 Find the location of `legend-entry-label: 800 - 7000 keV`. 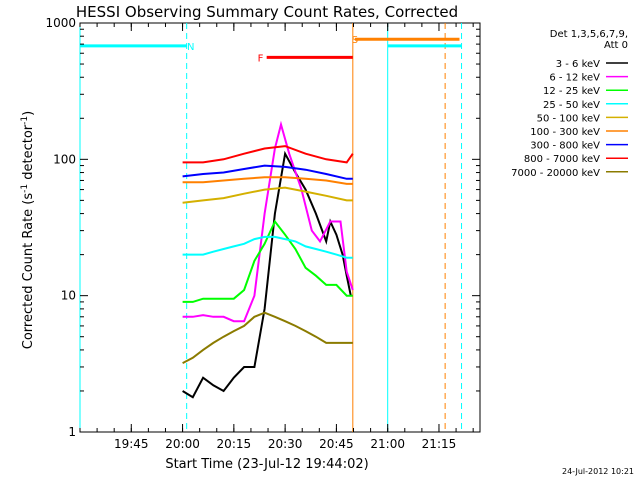

legend-entry-label: 800 - 7000 keV is located at coordinates (562, 159).